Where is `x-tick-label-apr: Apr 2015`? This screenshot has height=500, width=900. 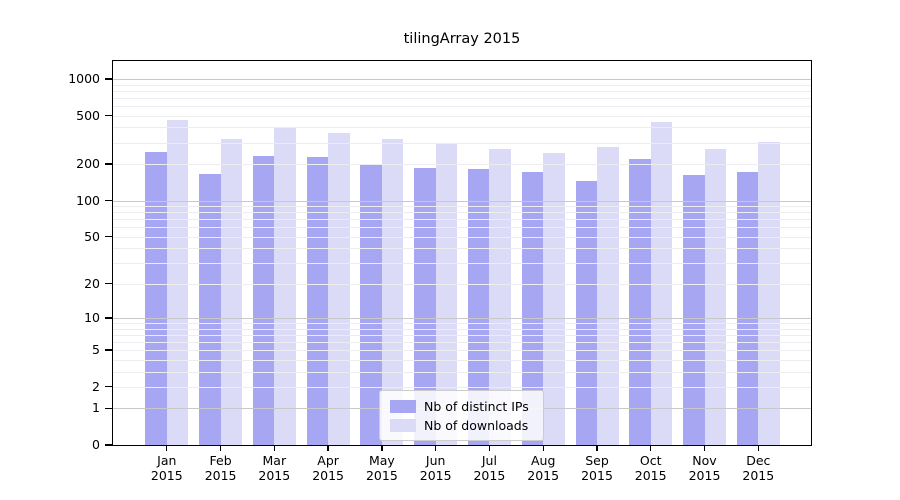 x-tick-label-apr: Apr 2015 is located at coordinates (328, 468).